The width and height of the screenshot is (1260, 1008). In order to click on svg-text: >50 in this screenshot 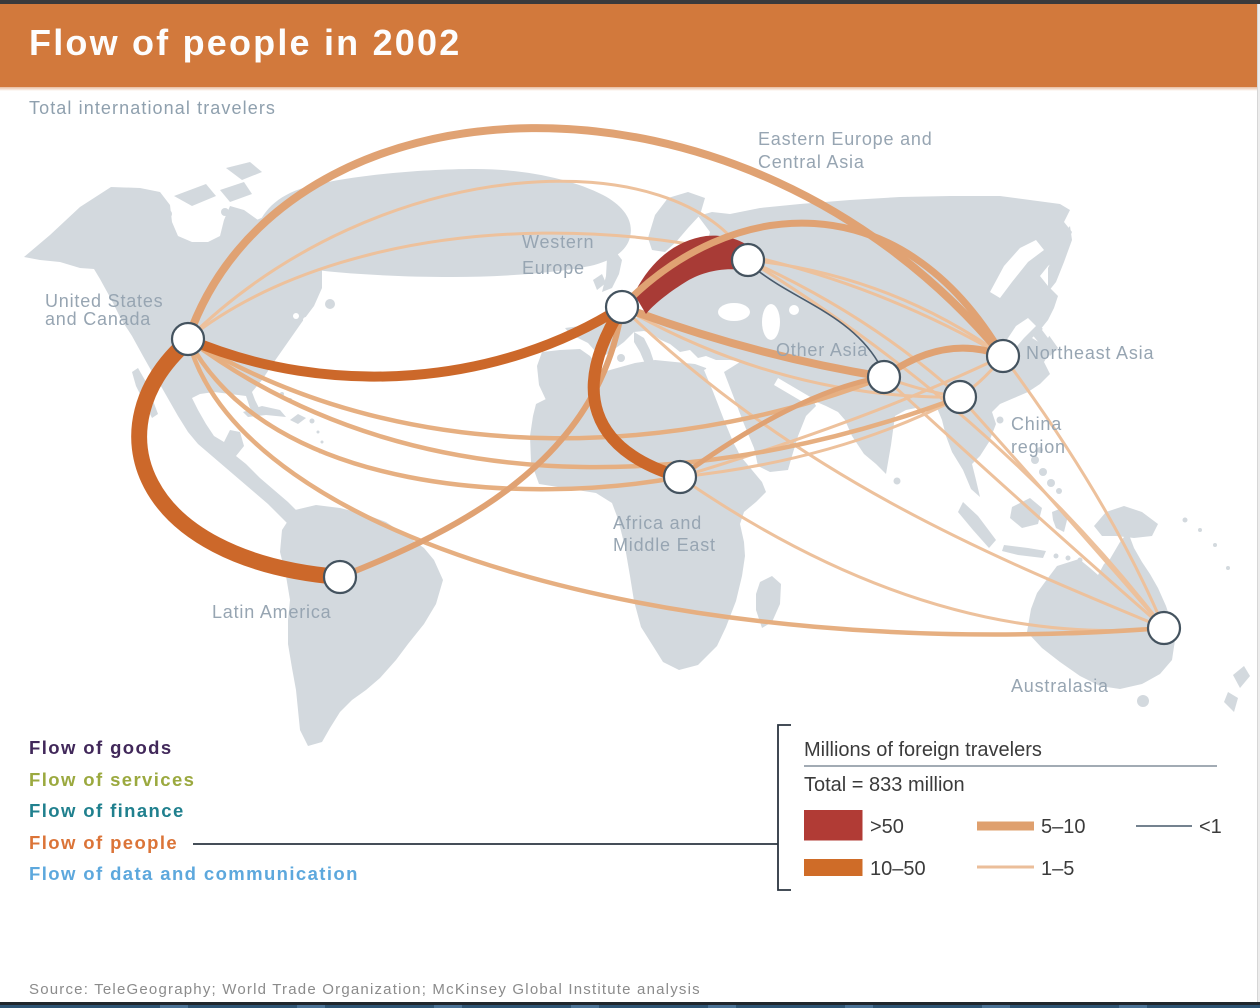, I will do `click(887, 827)`.